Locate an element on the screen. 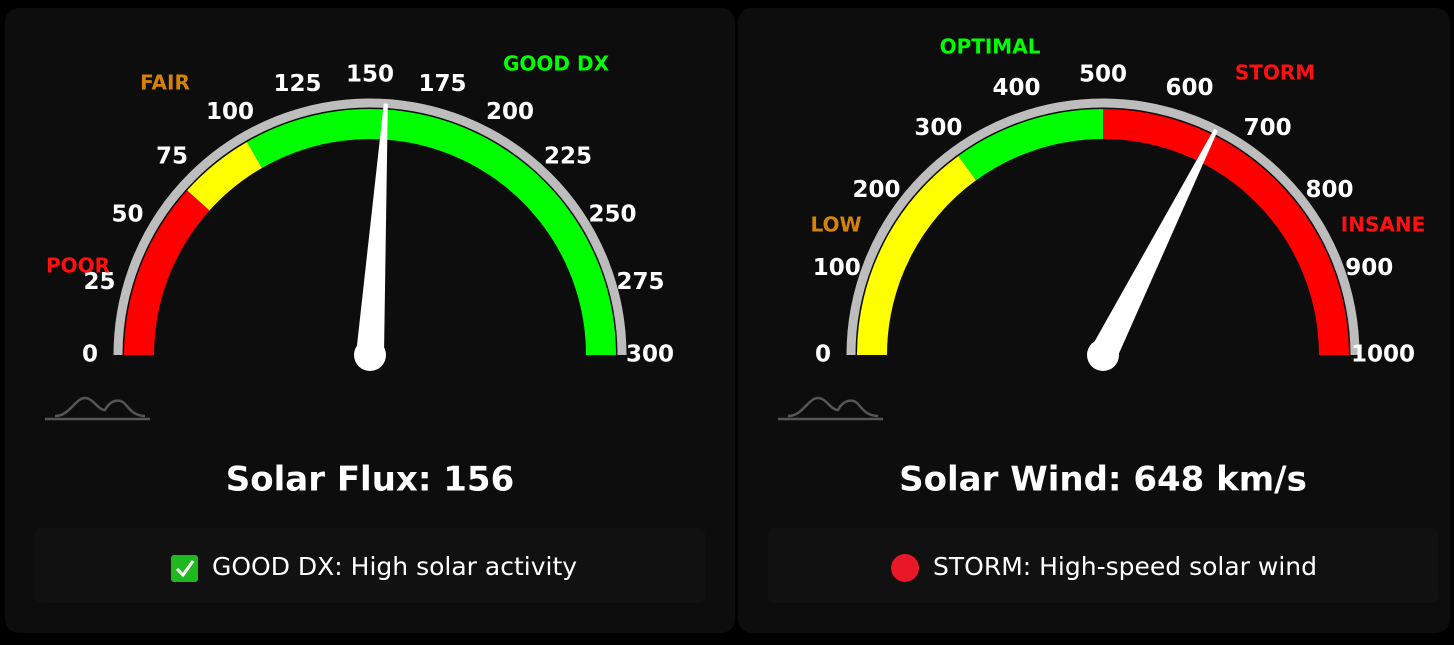 The image size is (1454, 645). zone-label: OPTIMAL is located at coordinates (990, 47).